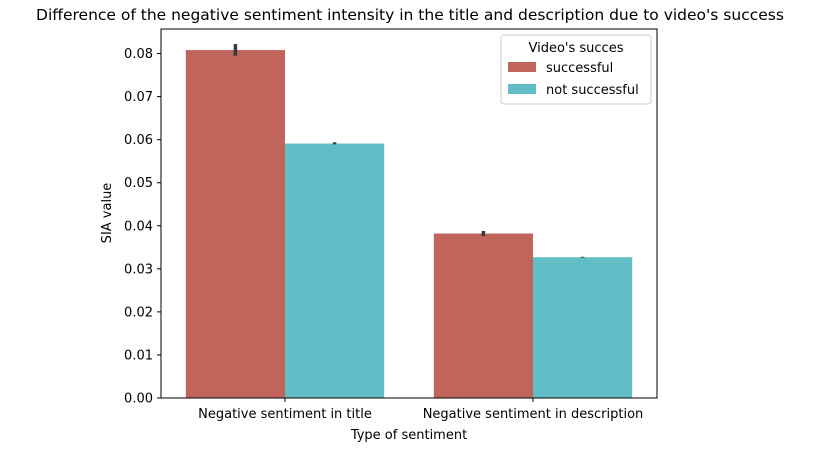 Image resolution: width=820 pixels, height=449 pixels. Describe the element at coordinates (138, 97) in the screenshot. I see `y-tick-label-7: 0.07` at that location.